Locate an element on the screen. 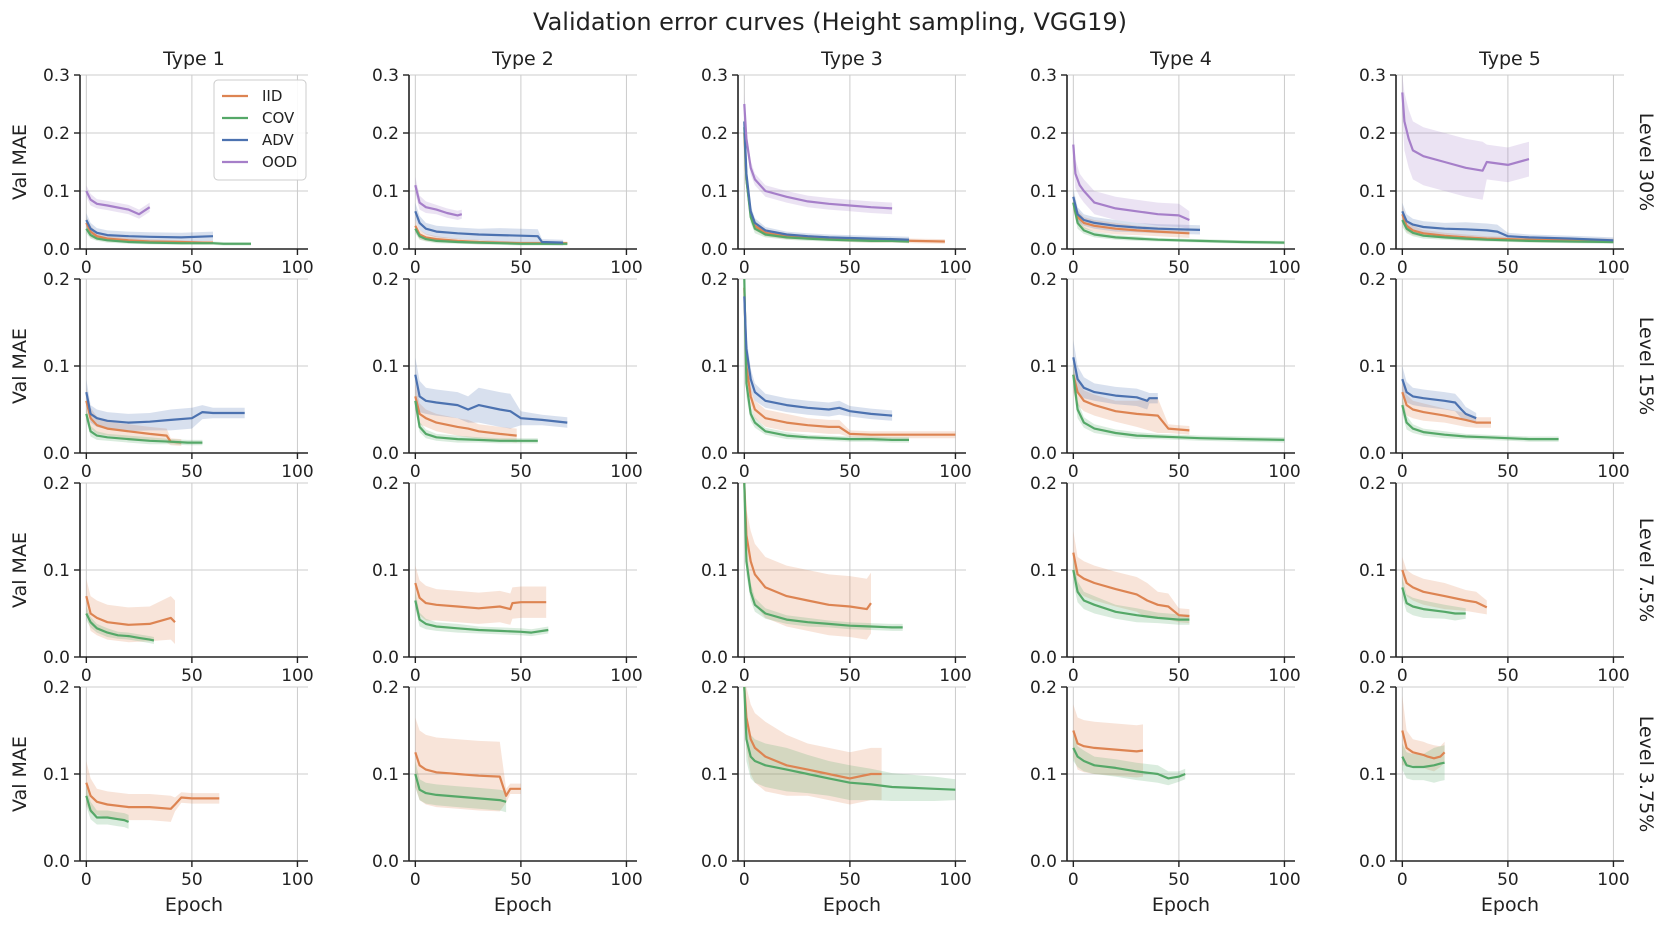 Image resolution: width=1660 pixels, height=927 pixels. panel-r3-c3: 0.0 0.1 0.2 0 50 100 is located at coordinates (836, 580).